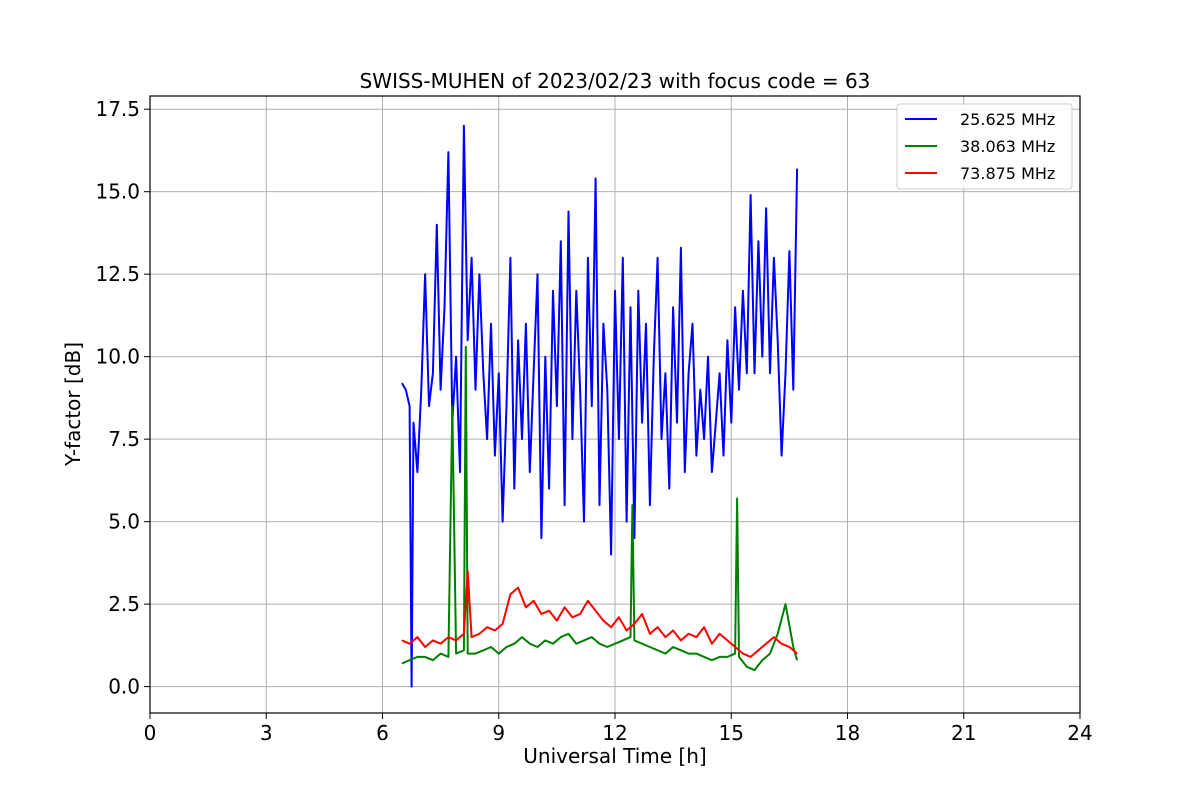 The image size is (1200, 800). I want to click on x-tick-label: 6, so click(382, 733).